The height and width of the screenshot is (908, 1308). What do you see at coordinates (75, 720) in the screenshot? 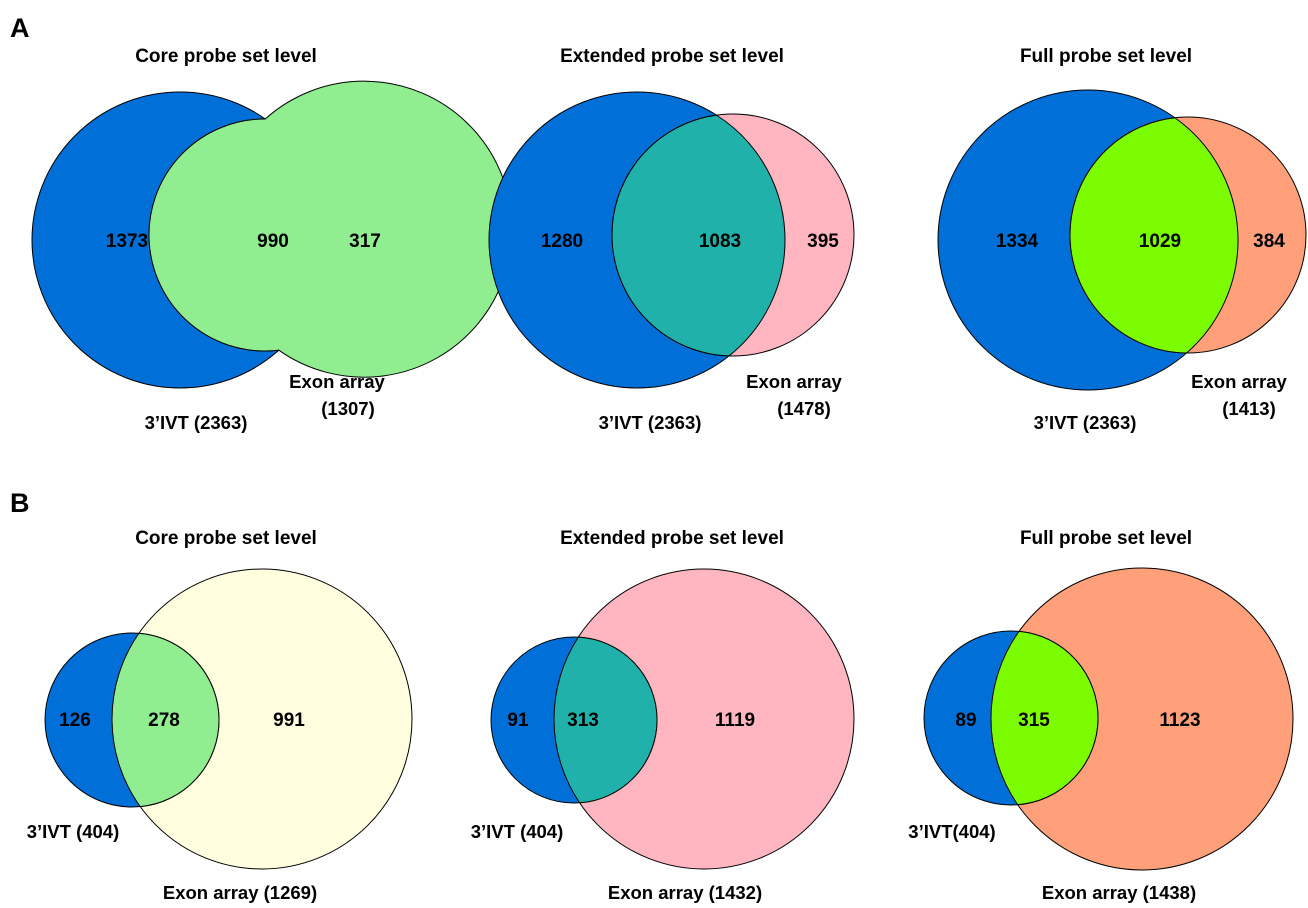
I see `left-only-count: 126` at bounding box center [75, 720].